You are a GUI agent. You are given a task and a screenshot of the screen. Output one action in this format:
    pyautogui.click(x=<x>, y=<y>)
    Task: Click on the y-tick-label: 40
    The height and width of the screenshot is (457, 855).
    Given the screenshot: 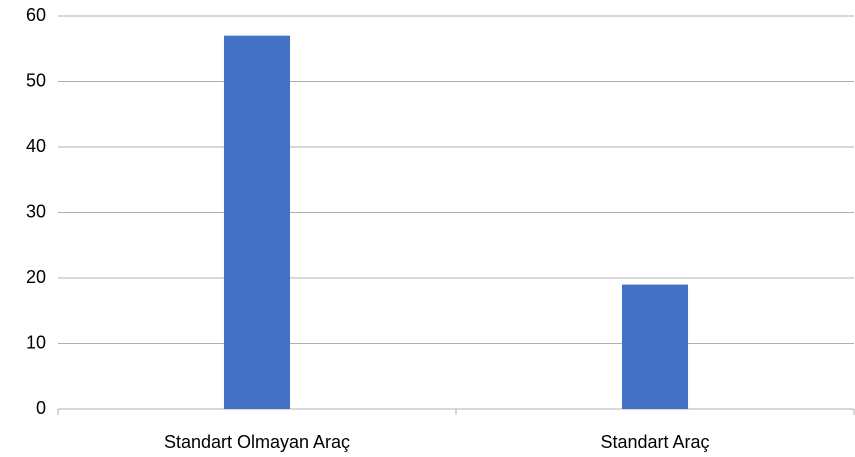 What is the action you would take?
    pyautogui.click(x=36, y=146)
    